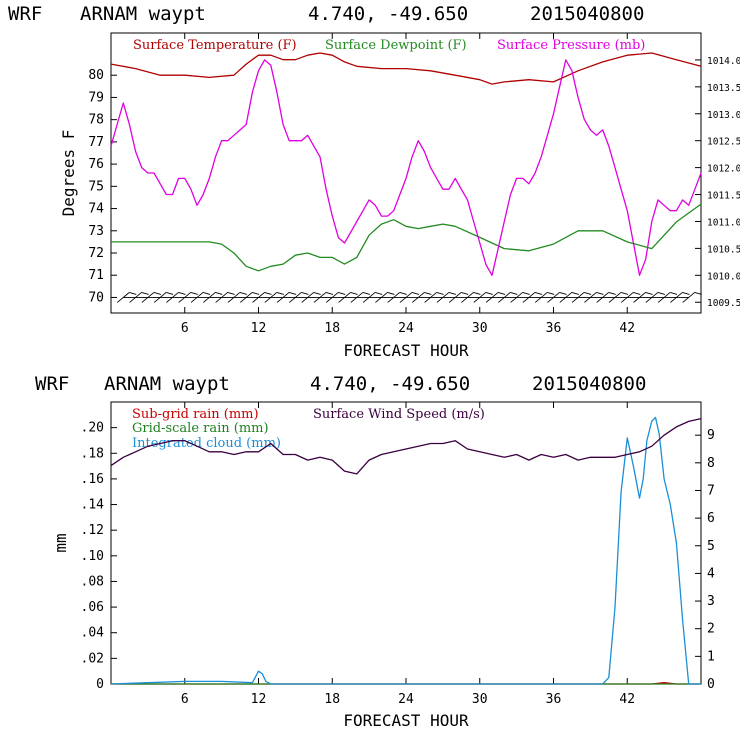  What do you see at coordinates (332, 699) in the screenshot?
I see `bottom-x-tick-label: 18` at bounding box center [332, 699].